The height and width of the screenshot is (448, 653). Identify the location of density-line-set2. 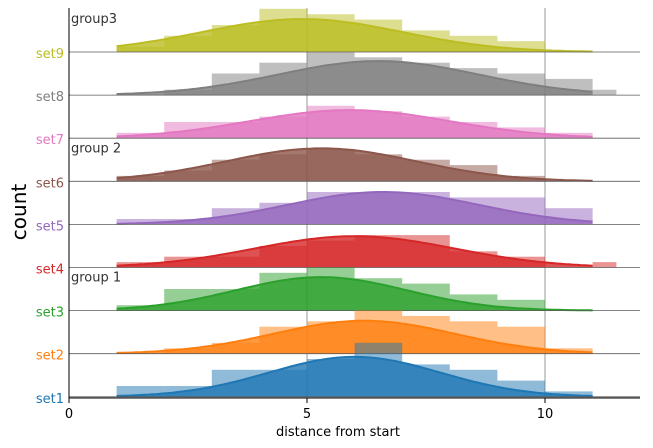
(354, 336).